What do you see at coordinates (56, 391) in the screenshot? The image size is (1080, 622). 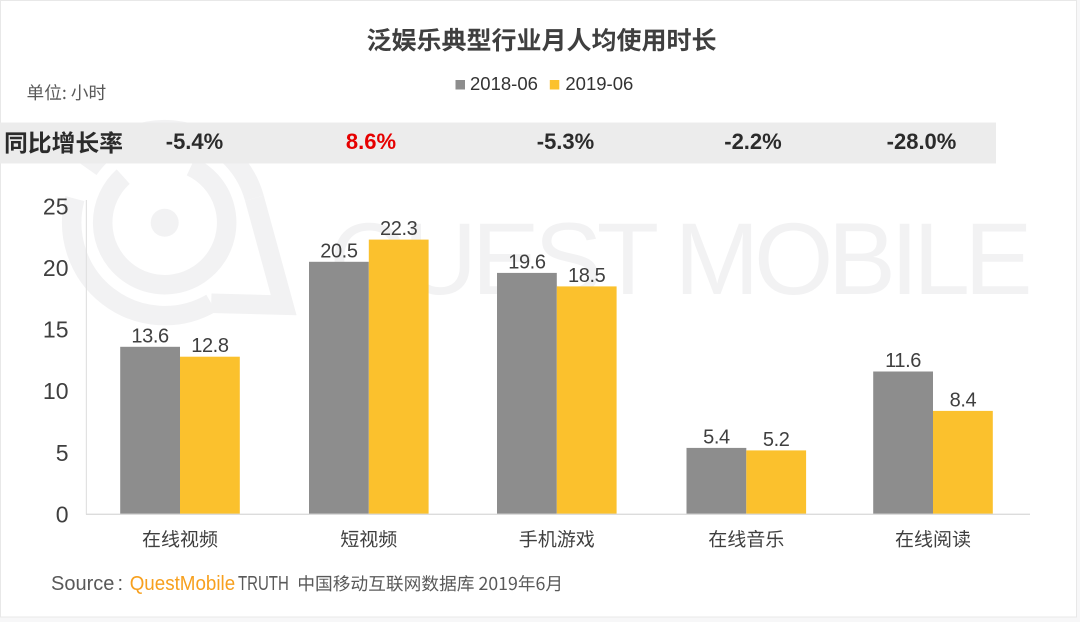 I see `svg-text: 10` at bounding box center [56, 391].